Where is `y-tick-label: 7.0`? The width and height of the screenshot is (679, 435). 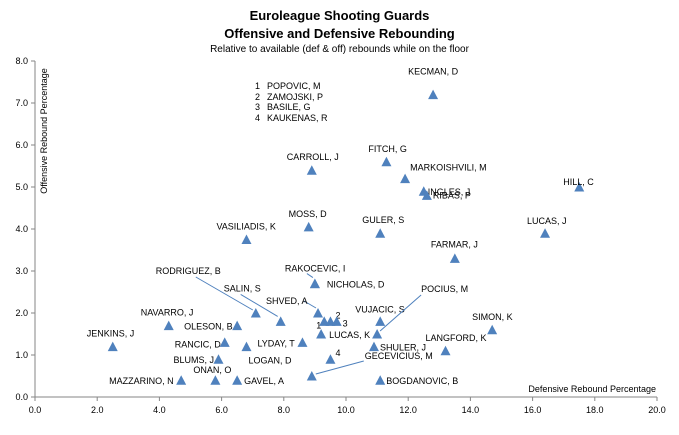
y-tick-label: 7.0 is located at coordinates (21, 103).